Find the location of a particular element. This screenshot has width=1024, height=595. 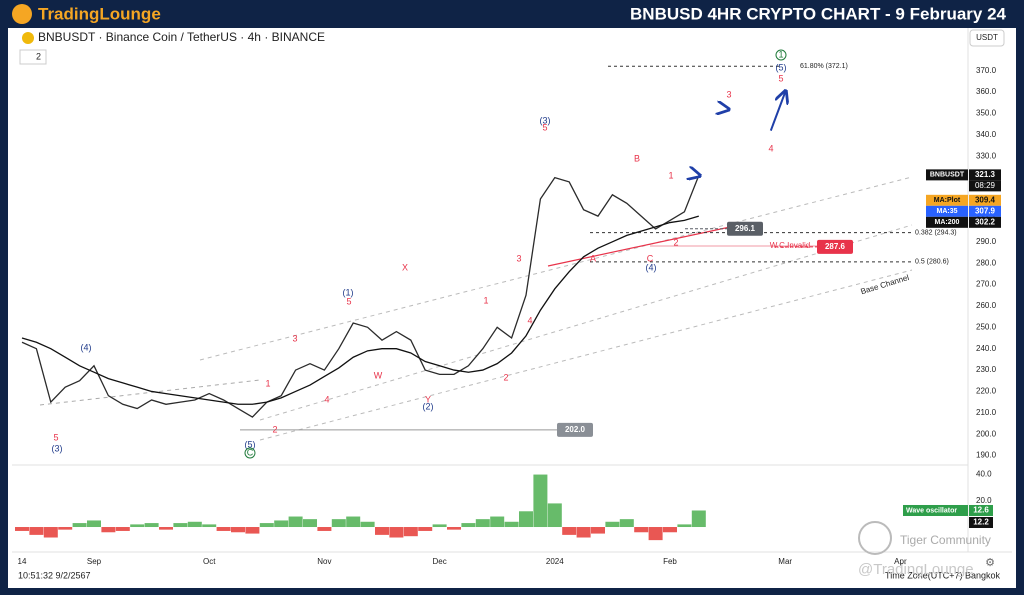

timezone: Time Zone(UTC+7) Bangkok is located at coordinates (942, 575).